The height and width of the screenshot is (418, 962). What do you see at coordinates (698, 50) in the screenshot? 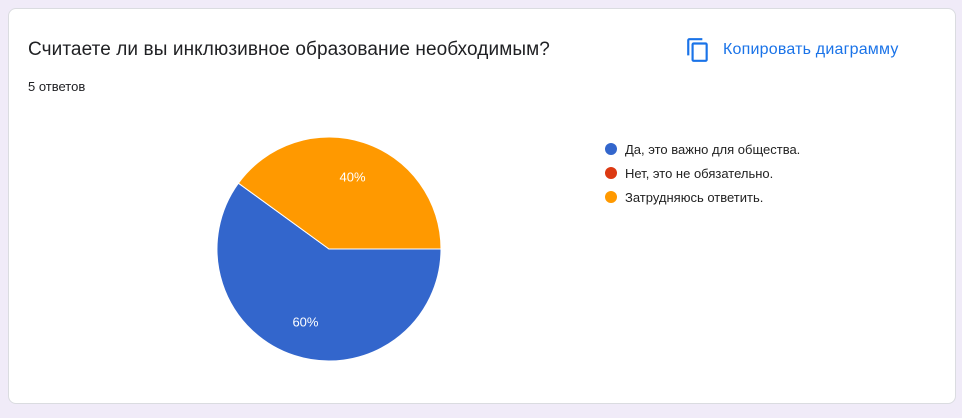
I see `copy-icon` at bounding box center [698, 50].